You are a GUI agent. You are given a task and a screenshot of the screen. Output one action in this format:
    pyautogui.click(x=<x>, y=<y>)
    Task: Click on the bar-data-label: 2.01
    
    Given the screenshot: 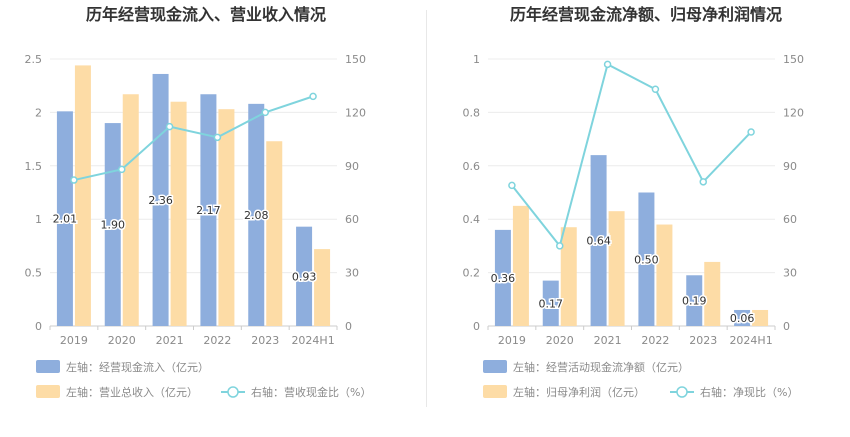 What is the action you would take?
    pyautogui.click(x=65, y=219)
    